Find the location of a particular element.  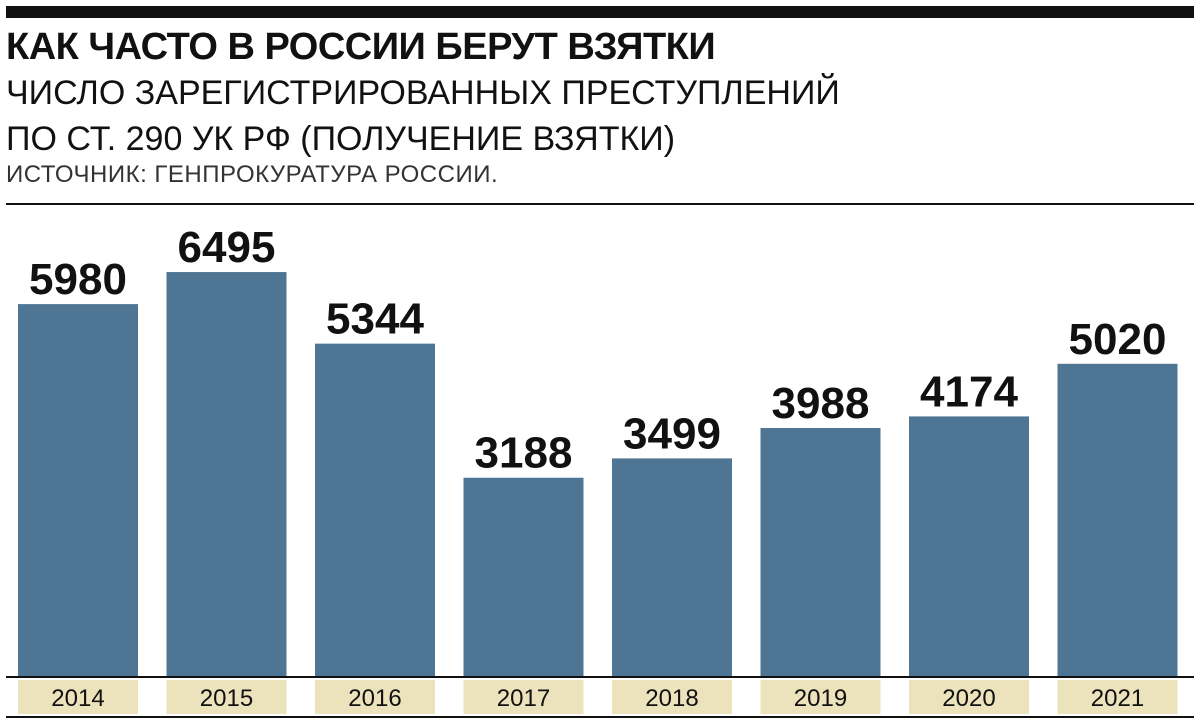

bar-2016 is located at coordinates (375, 509).